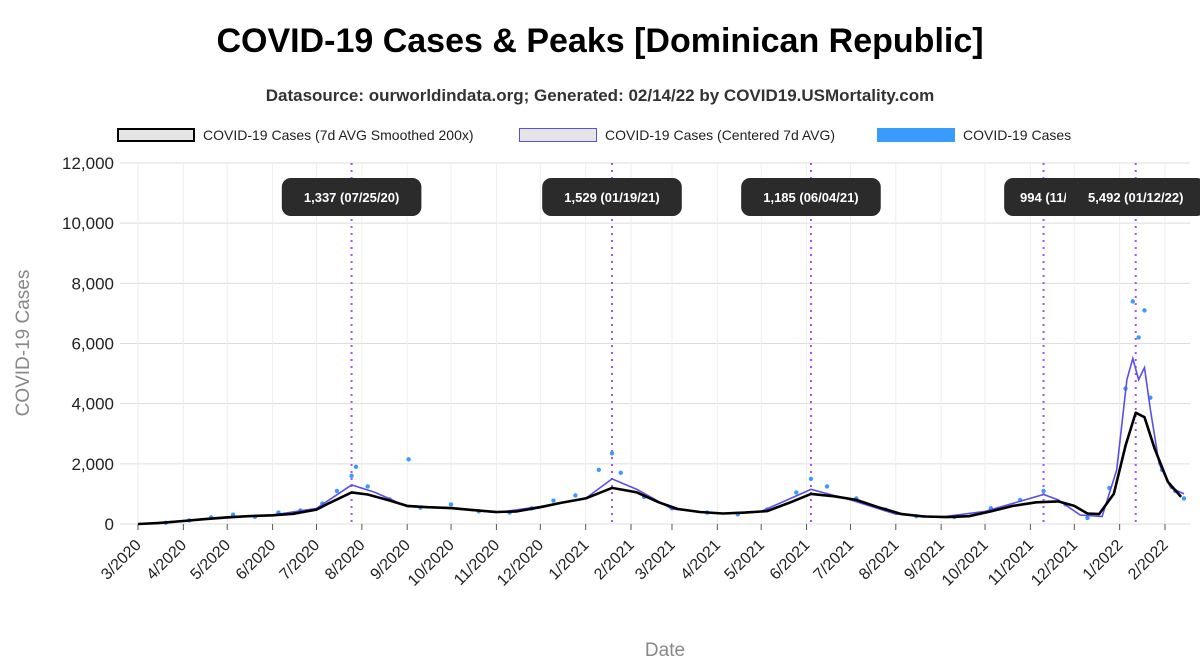 Image resolution: width=1200 pixels, height=670 pixels. I want to click on peak-label: 994 (11/, so click(1043, 197).